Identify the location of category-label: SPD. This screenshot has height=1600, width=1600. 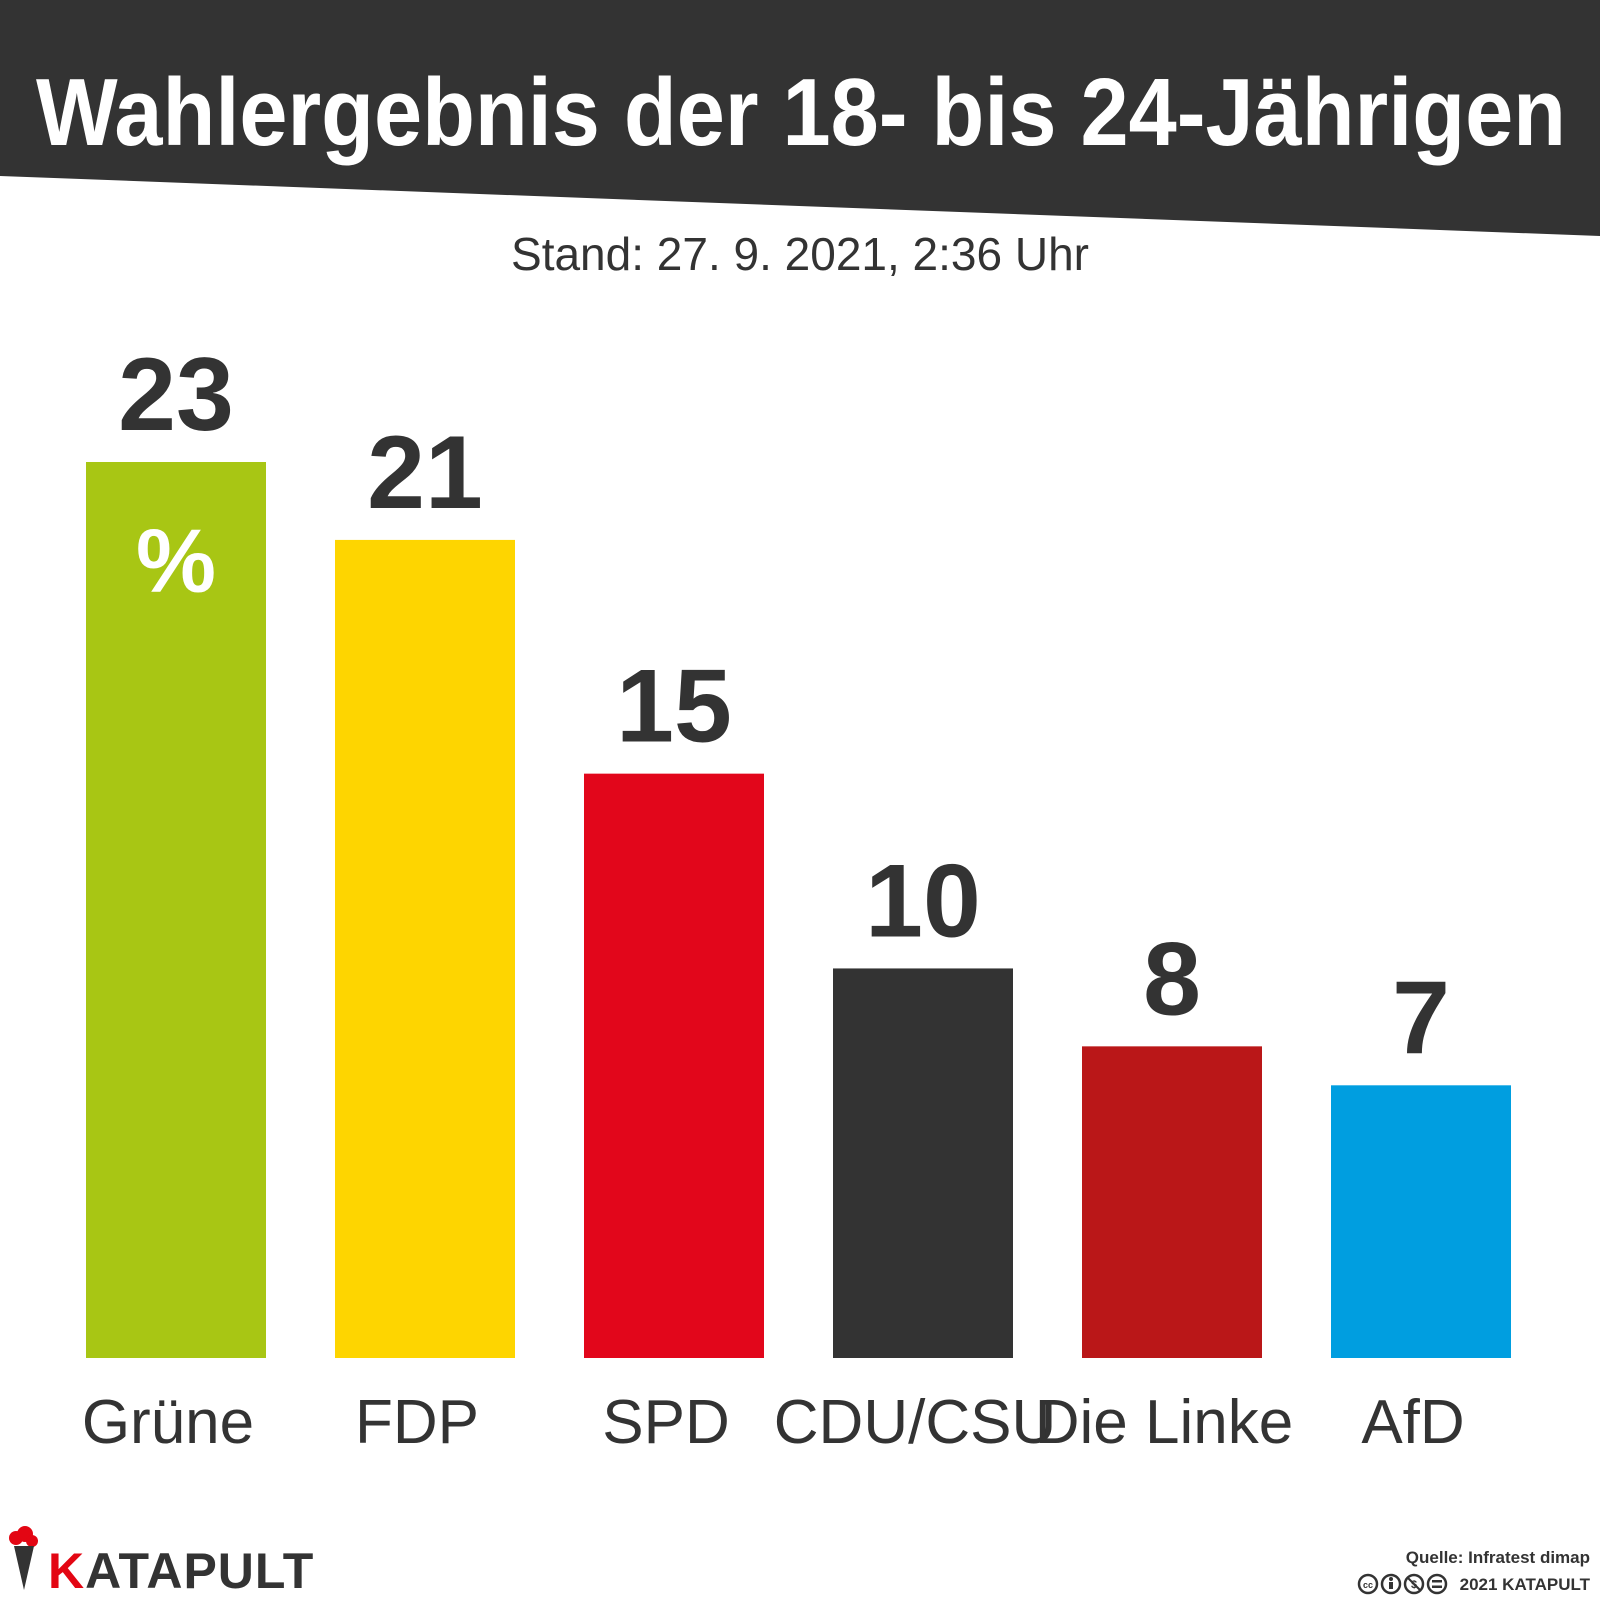
(665, 1422).